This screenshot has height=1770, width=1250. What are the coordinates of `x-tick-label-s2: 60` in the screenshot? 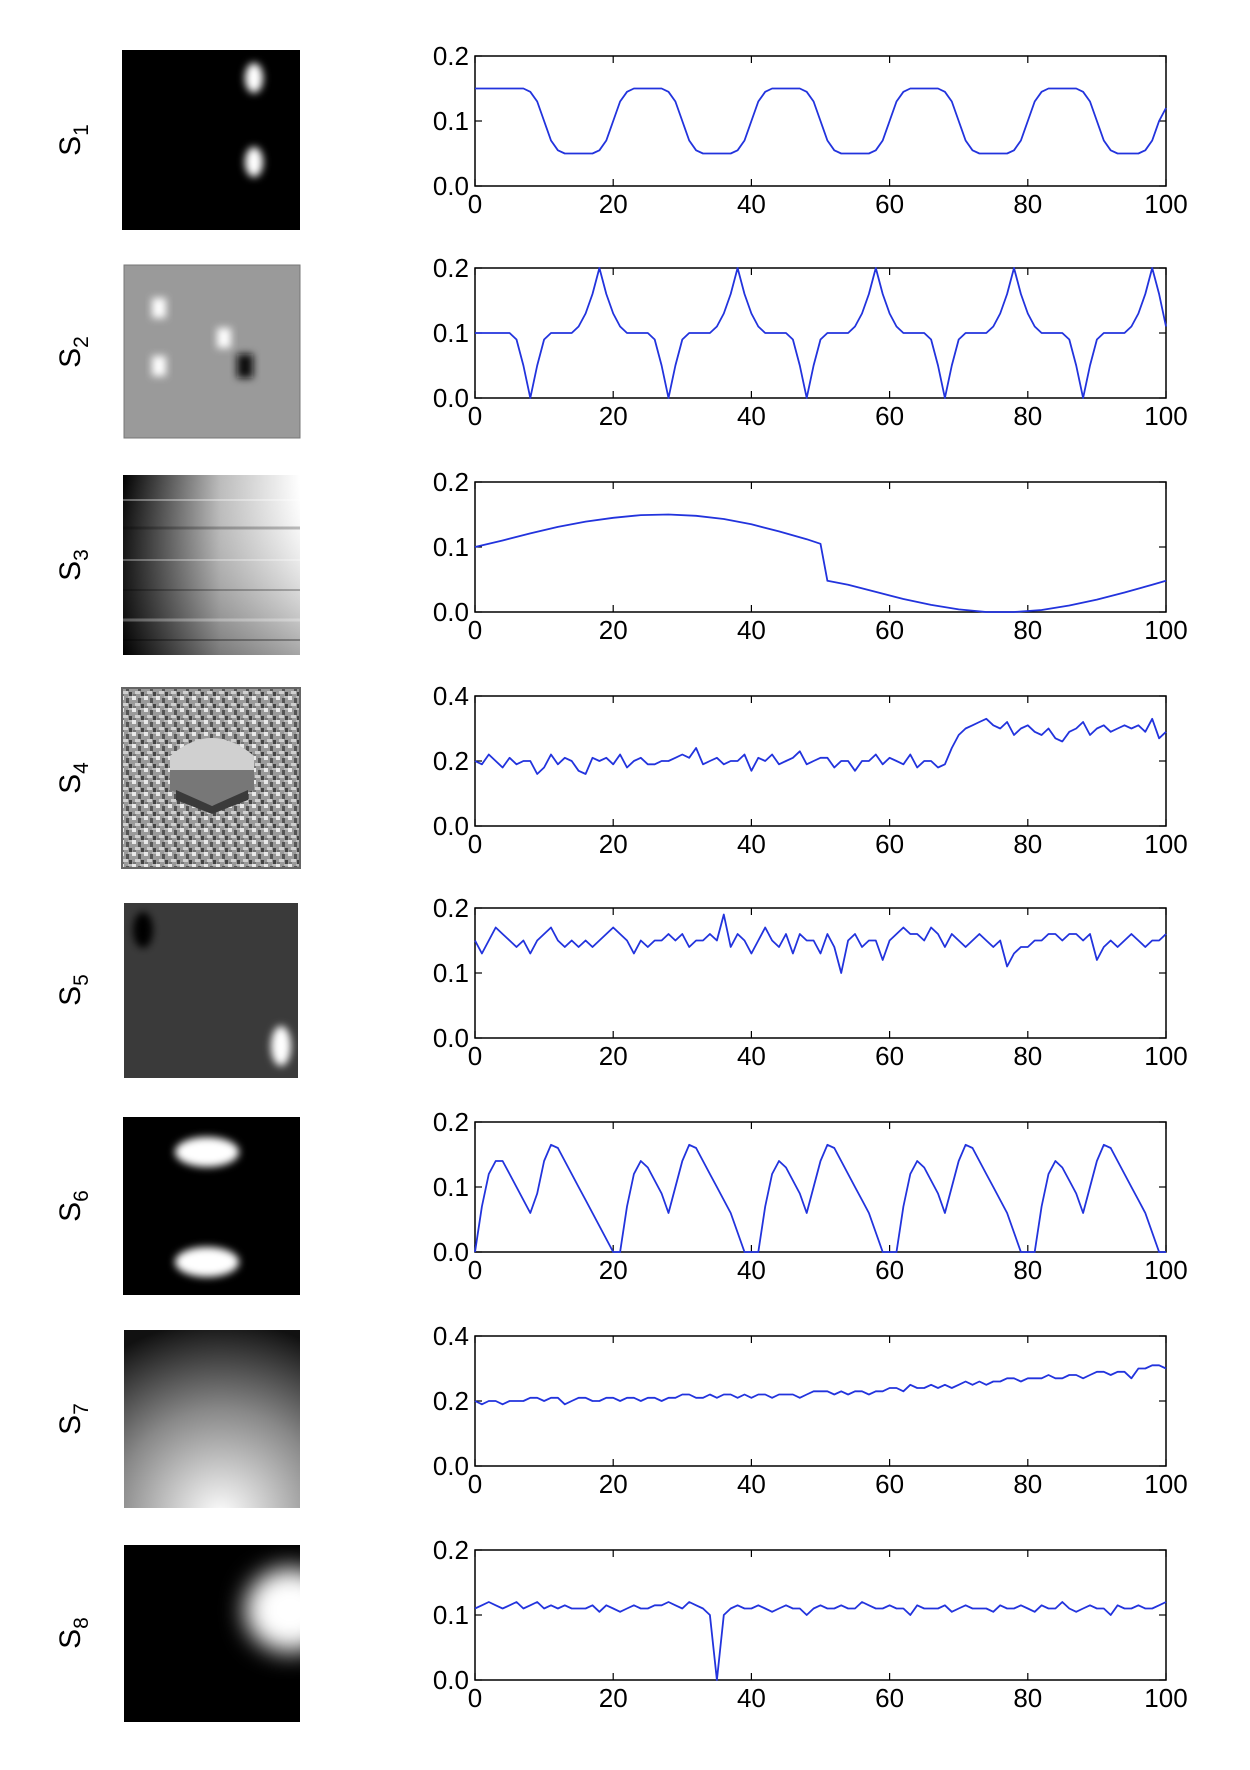 It's located at (889, 416).